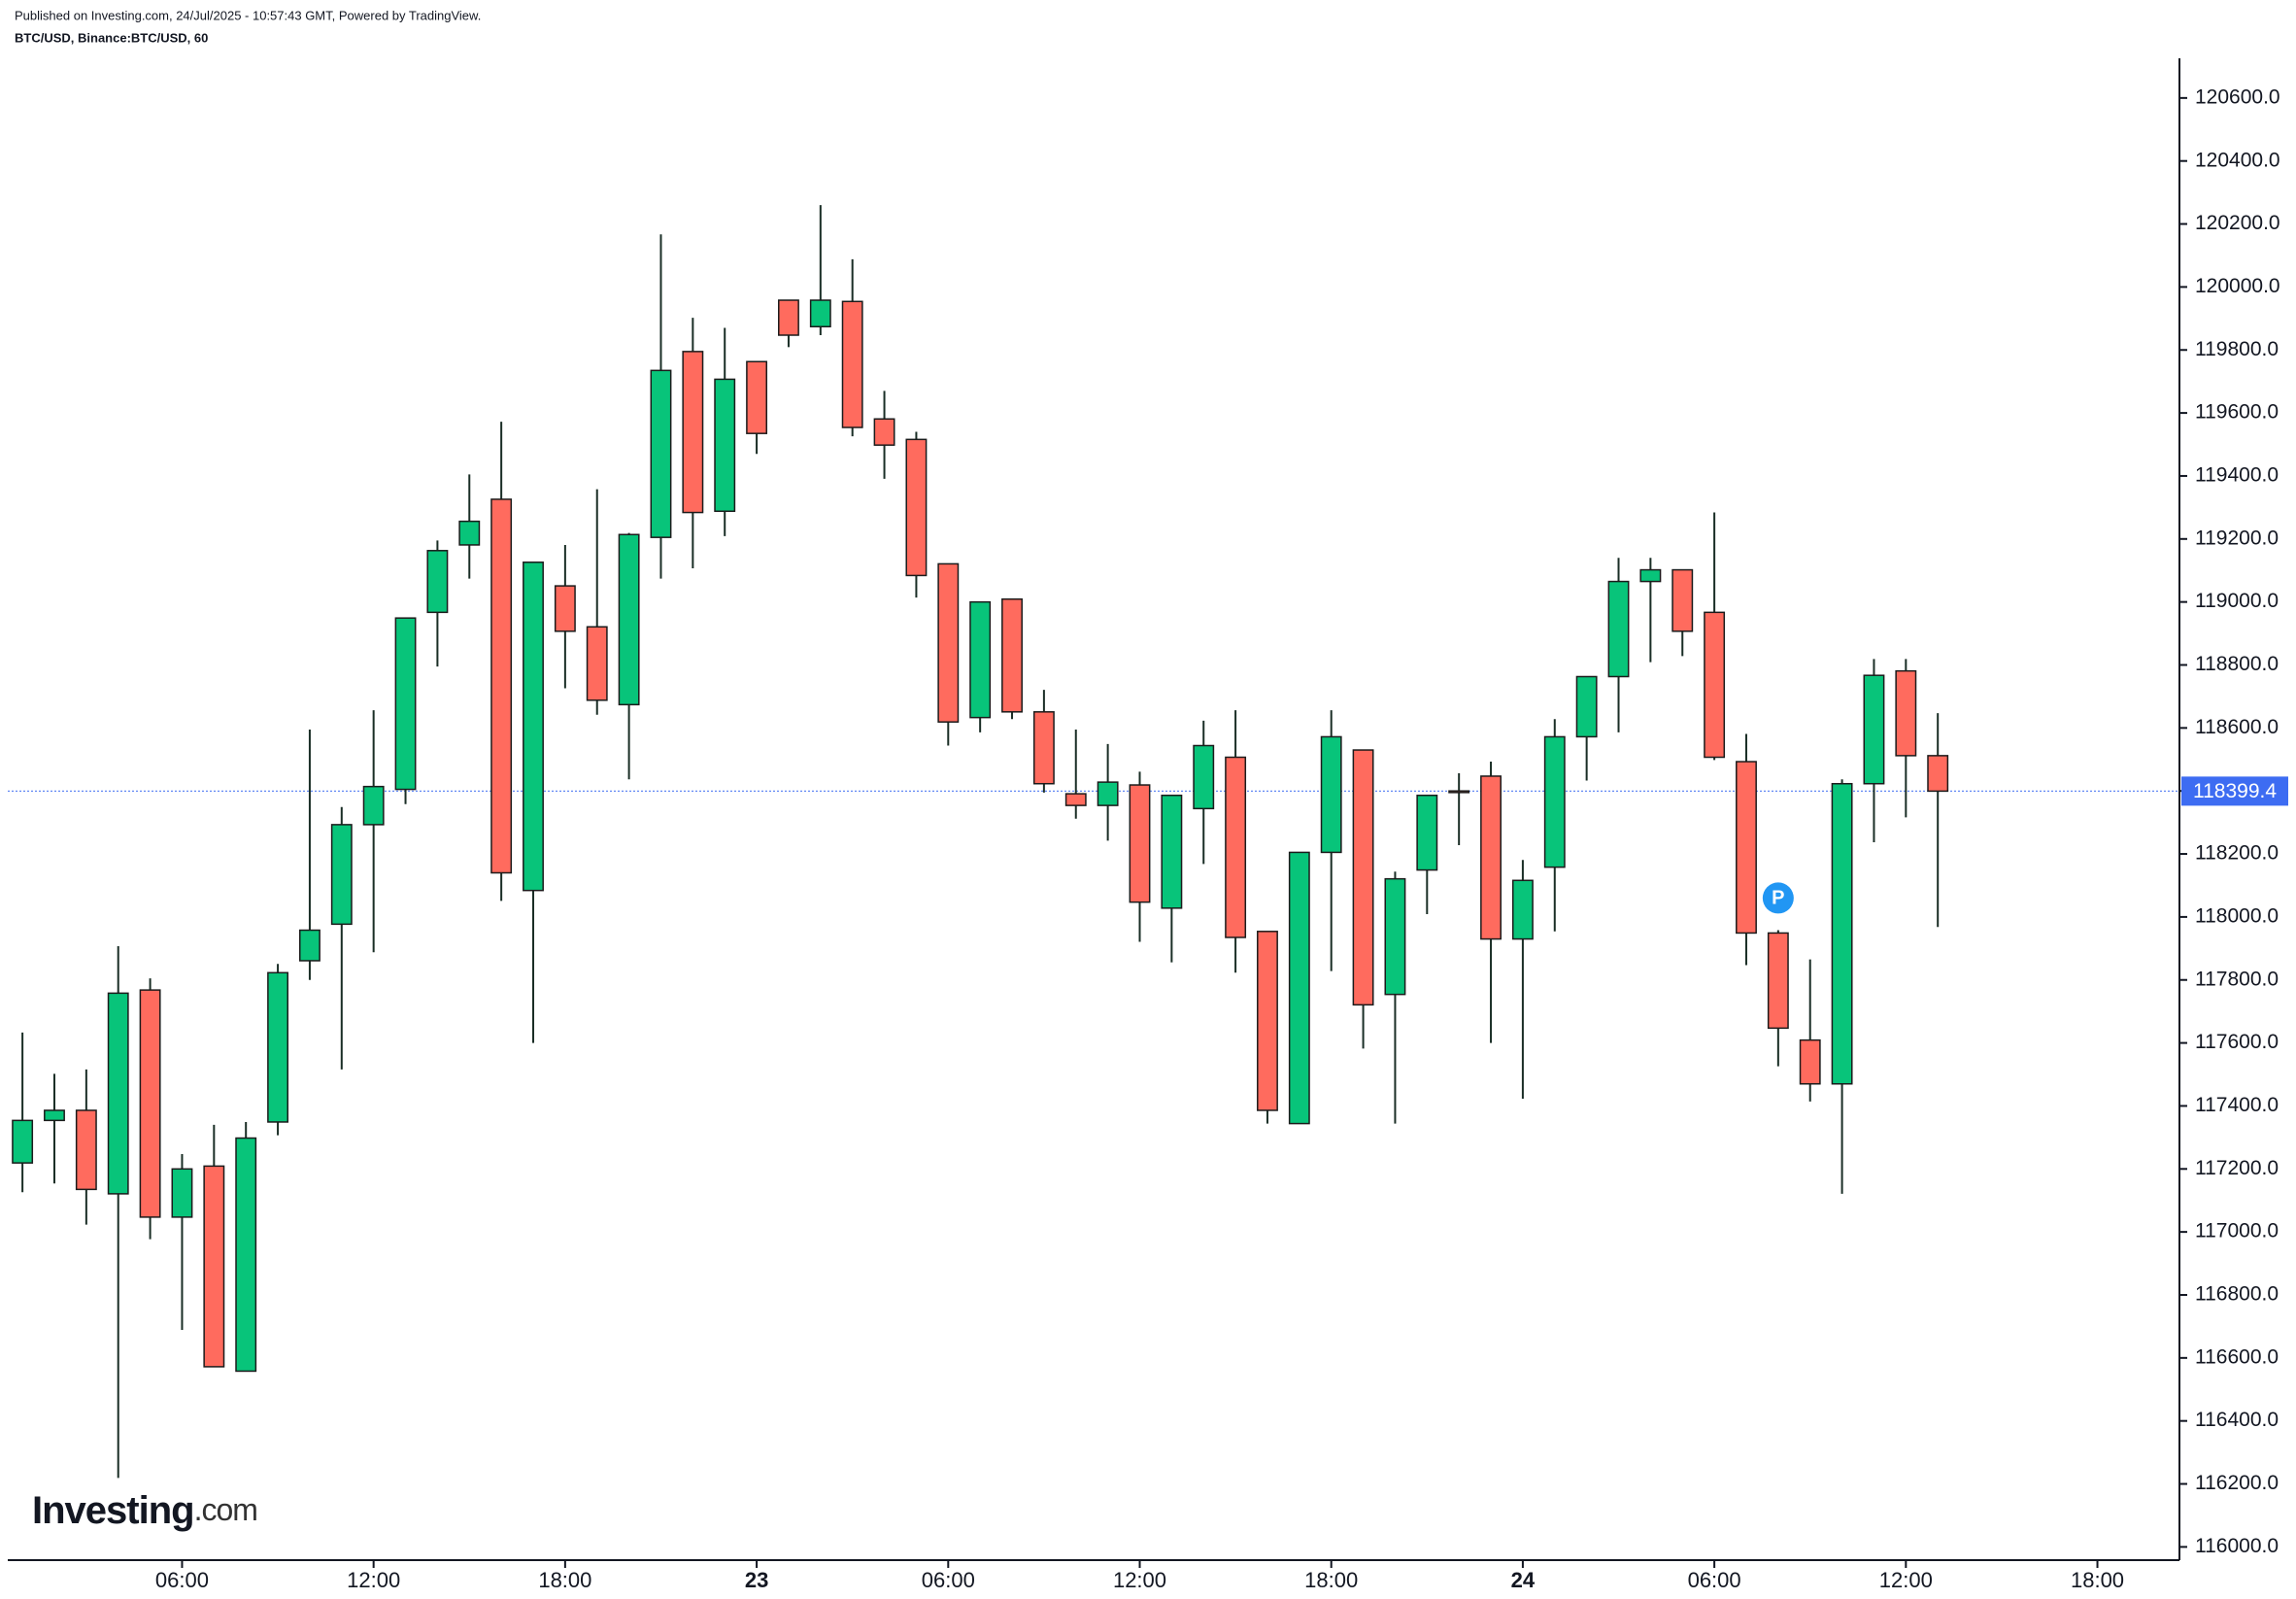  What do you see at coordinates (2237, 1231) in the screenshot?
I see `y-tick-label: 117000.0` at bounding box center [2237, 1231].